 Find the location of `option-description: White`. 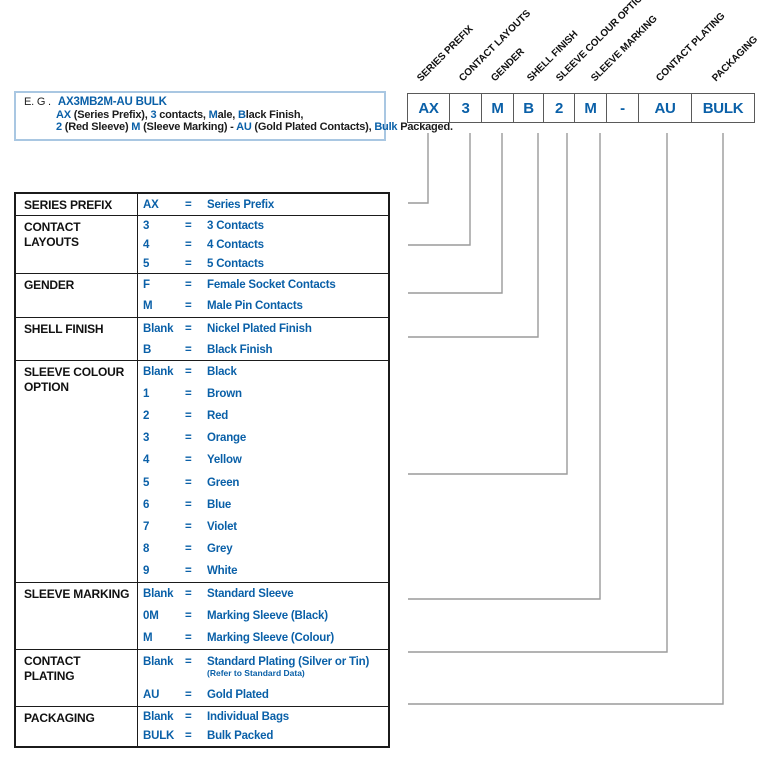

option-description: White is located at coordinates (222, 570).